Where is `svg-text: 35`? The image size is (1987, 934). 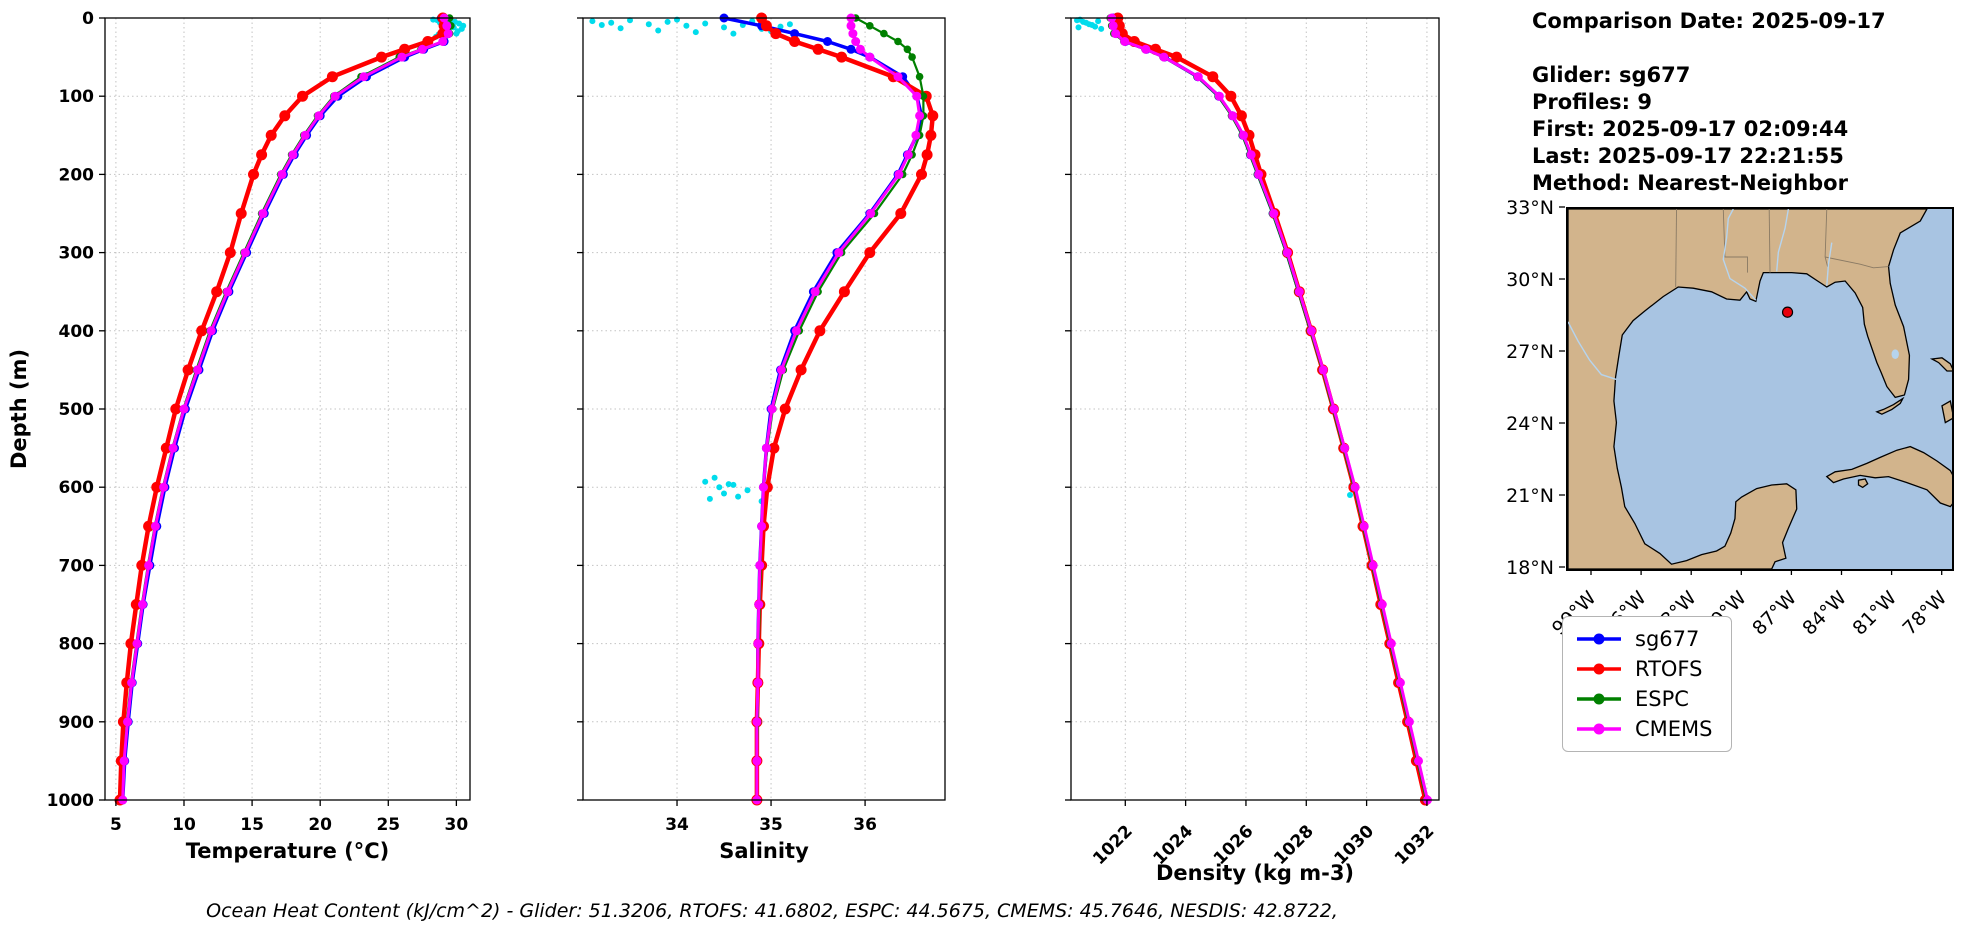 svg-text: 35 is located at coordinates (771, 825).